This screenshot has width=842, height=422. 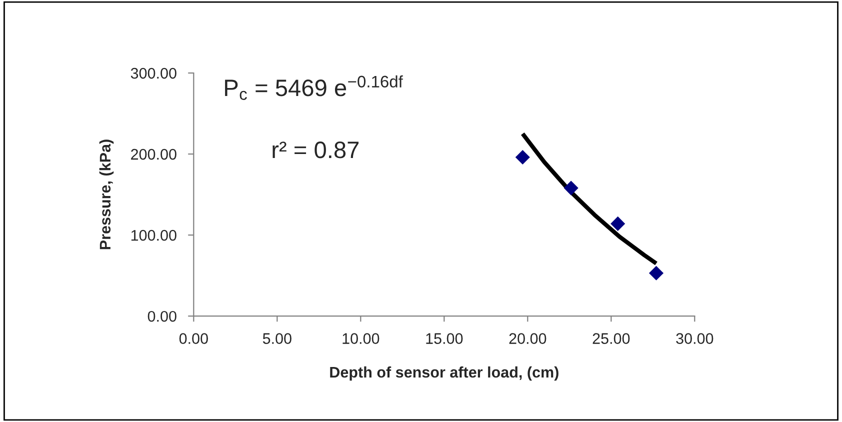 What do you see at coordinates (361, 338) in the screenshot?
I see `x-tick-label: 10.00` at bounding box center [361, 338].